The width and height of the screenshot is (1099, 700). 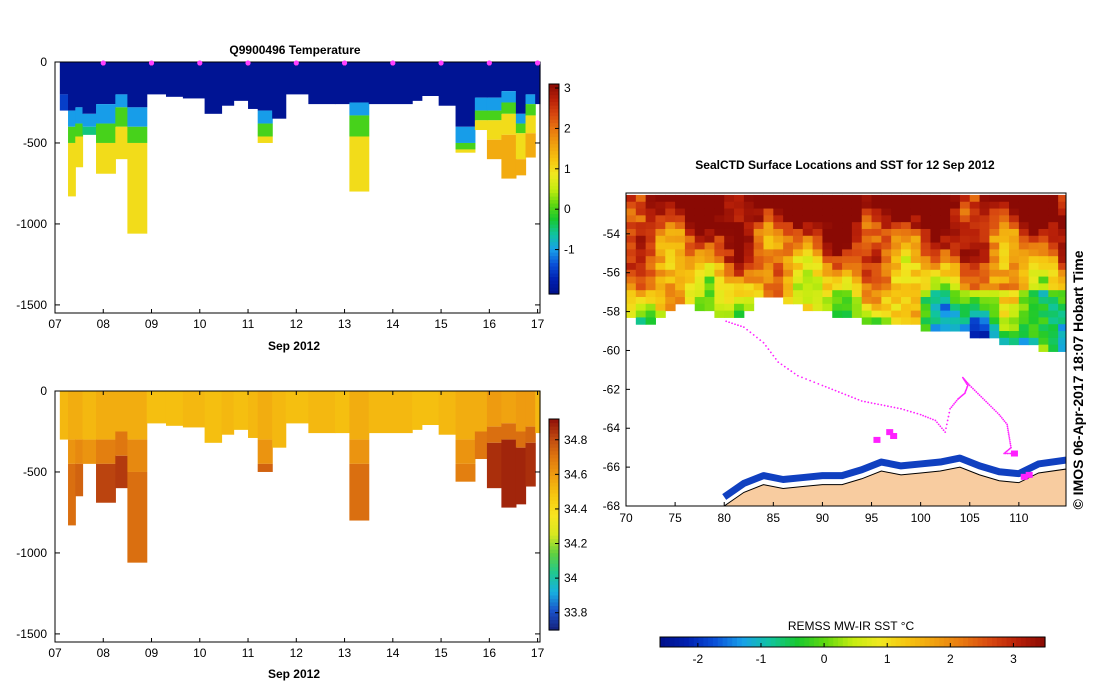 What do you see at coordinates (725, 518) in the screenshot?
I see `map-x-tick-label: 80` at bounding box center [725, 518].